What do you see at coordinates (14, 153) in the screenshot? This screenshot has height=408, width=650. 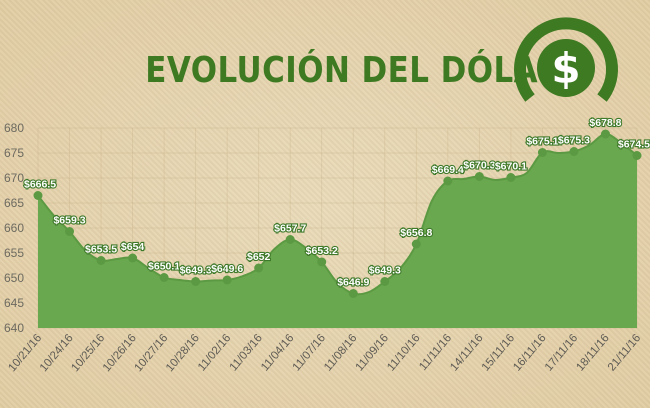 I see `y-tick-label: 675` at bounding box center [14, 153].